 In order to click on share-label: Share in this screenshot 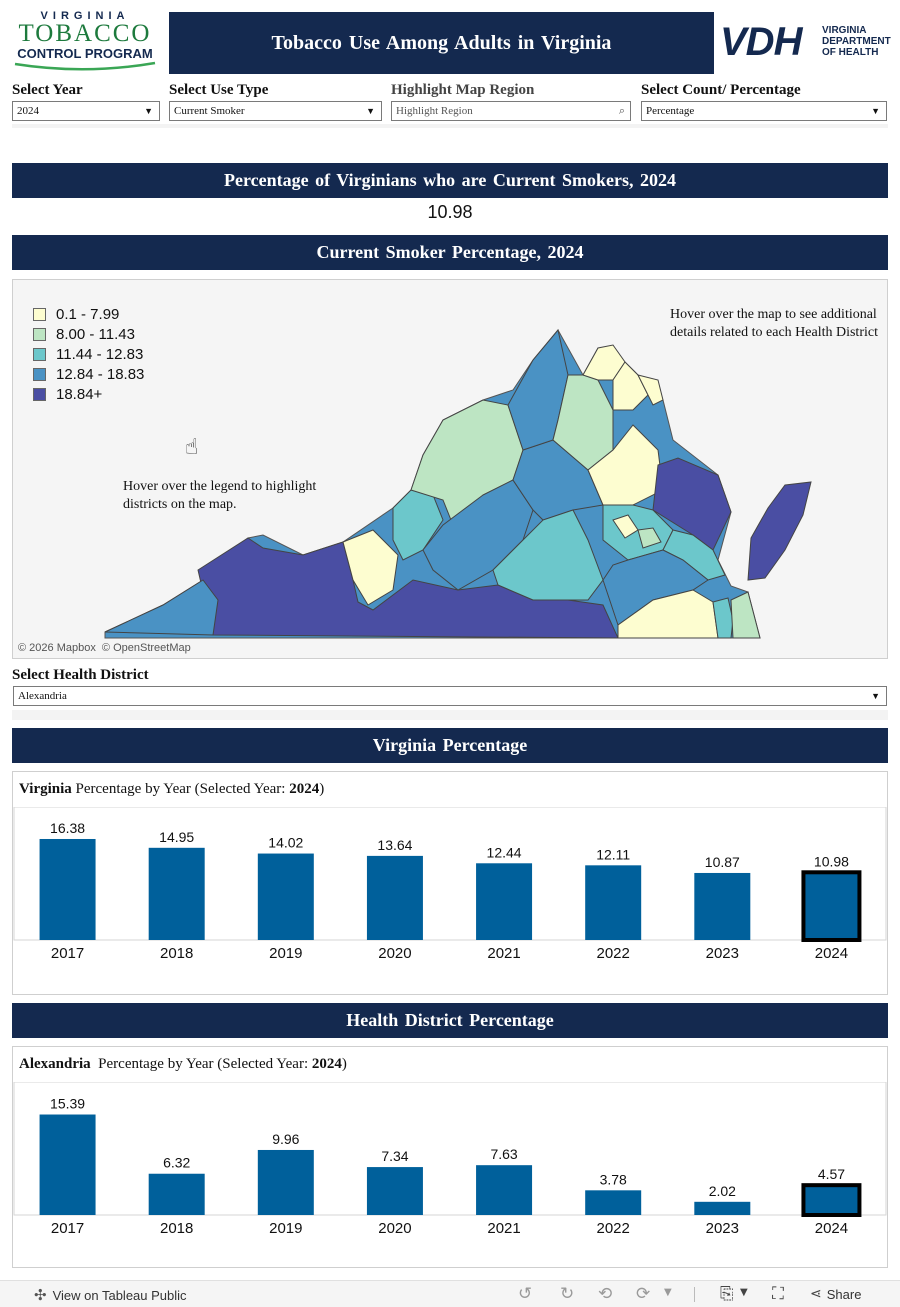, I will do `click(844, 1294)`.